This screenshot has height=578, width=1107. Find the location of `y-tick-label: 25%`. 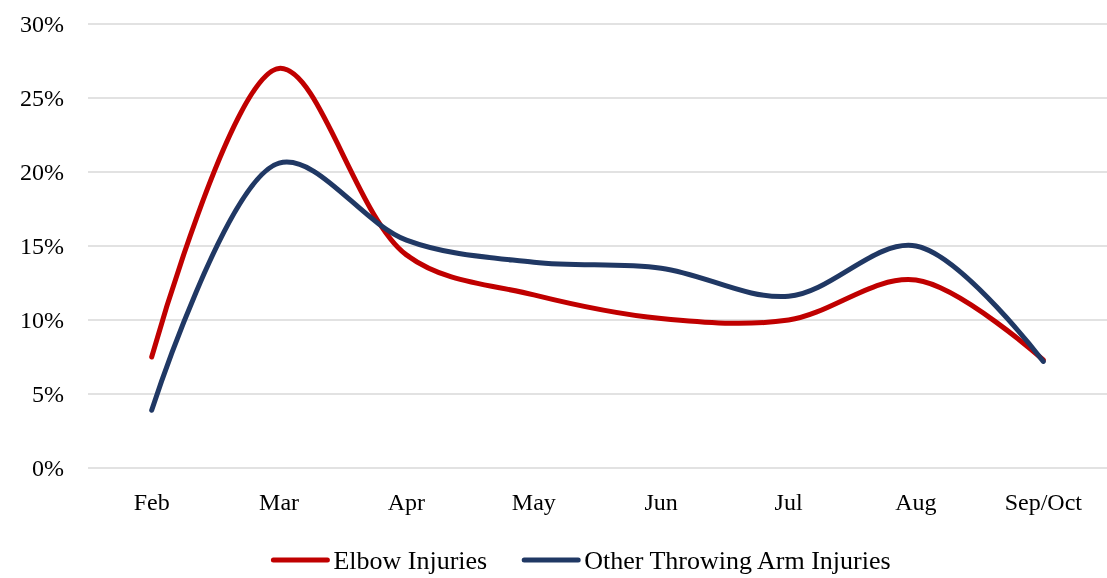

y-tick-label: 25% is located at coordinates (42, 98).